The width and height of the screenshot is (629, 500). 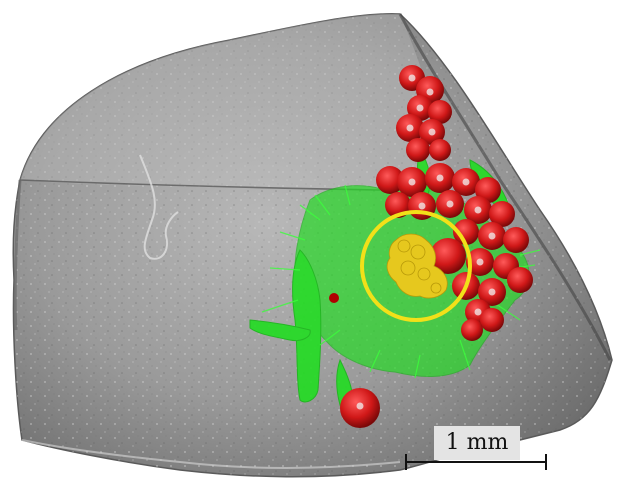 I want to click on marker-number-labels, so click(x=426, y=242).